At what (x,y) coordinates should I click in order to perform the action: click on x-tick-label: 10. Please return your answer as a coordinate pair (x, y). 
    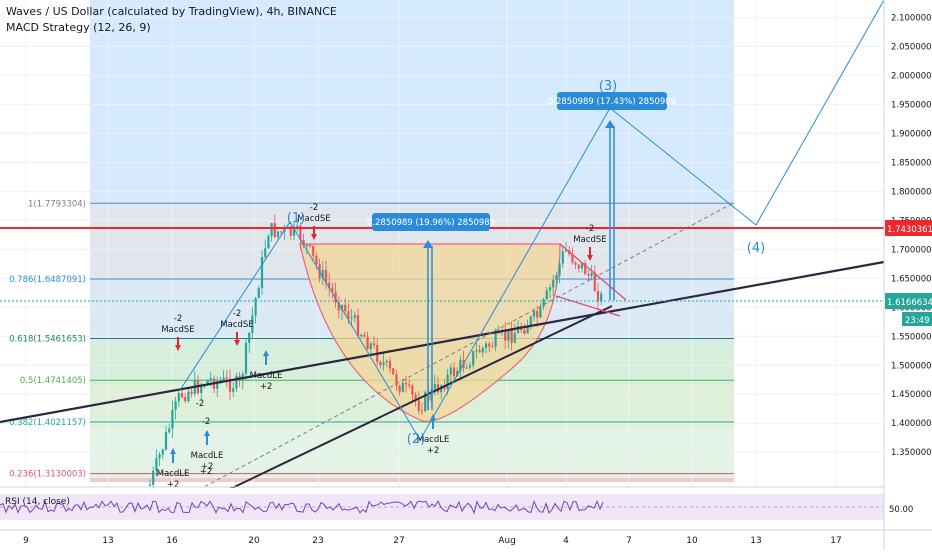
    Looking at the image, I should click on (692, 541).